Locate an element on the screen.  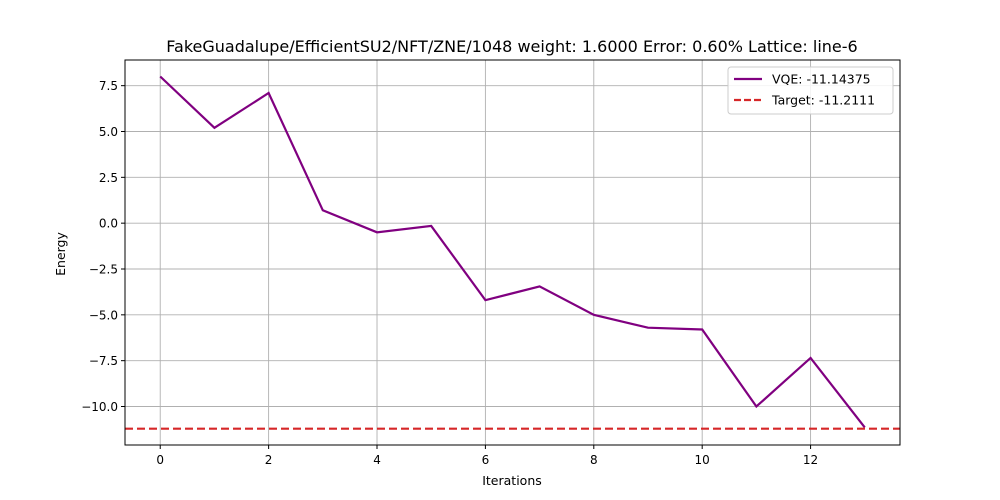
x-axis: 0 2 4 6 8 10 12 is located at coordinates (487, 456).